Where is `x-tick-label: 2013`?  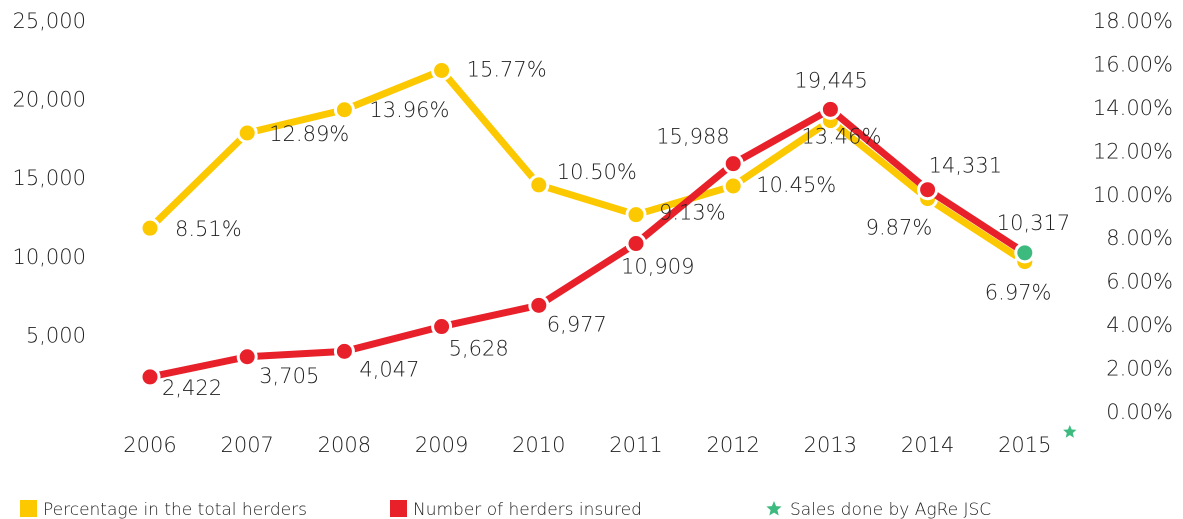 x-tick-label: 2013 is located at coordinates (830, 445).